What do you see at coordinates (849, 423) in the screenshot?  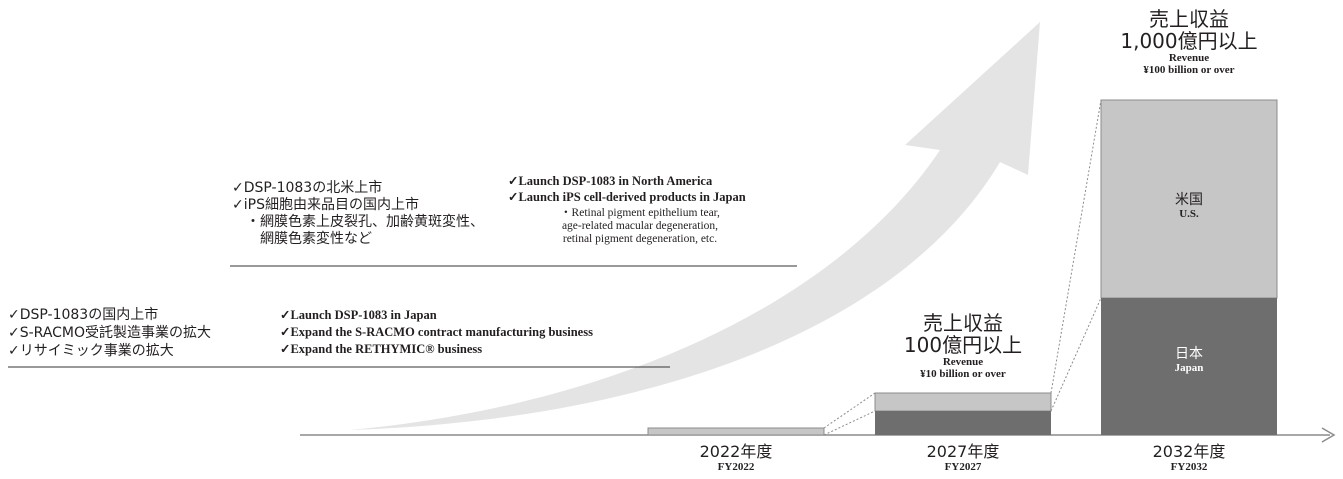 I see `connector-2022-2027-bottom` at bounding box center [849, 423].